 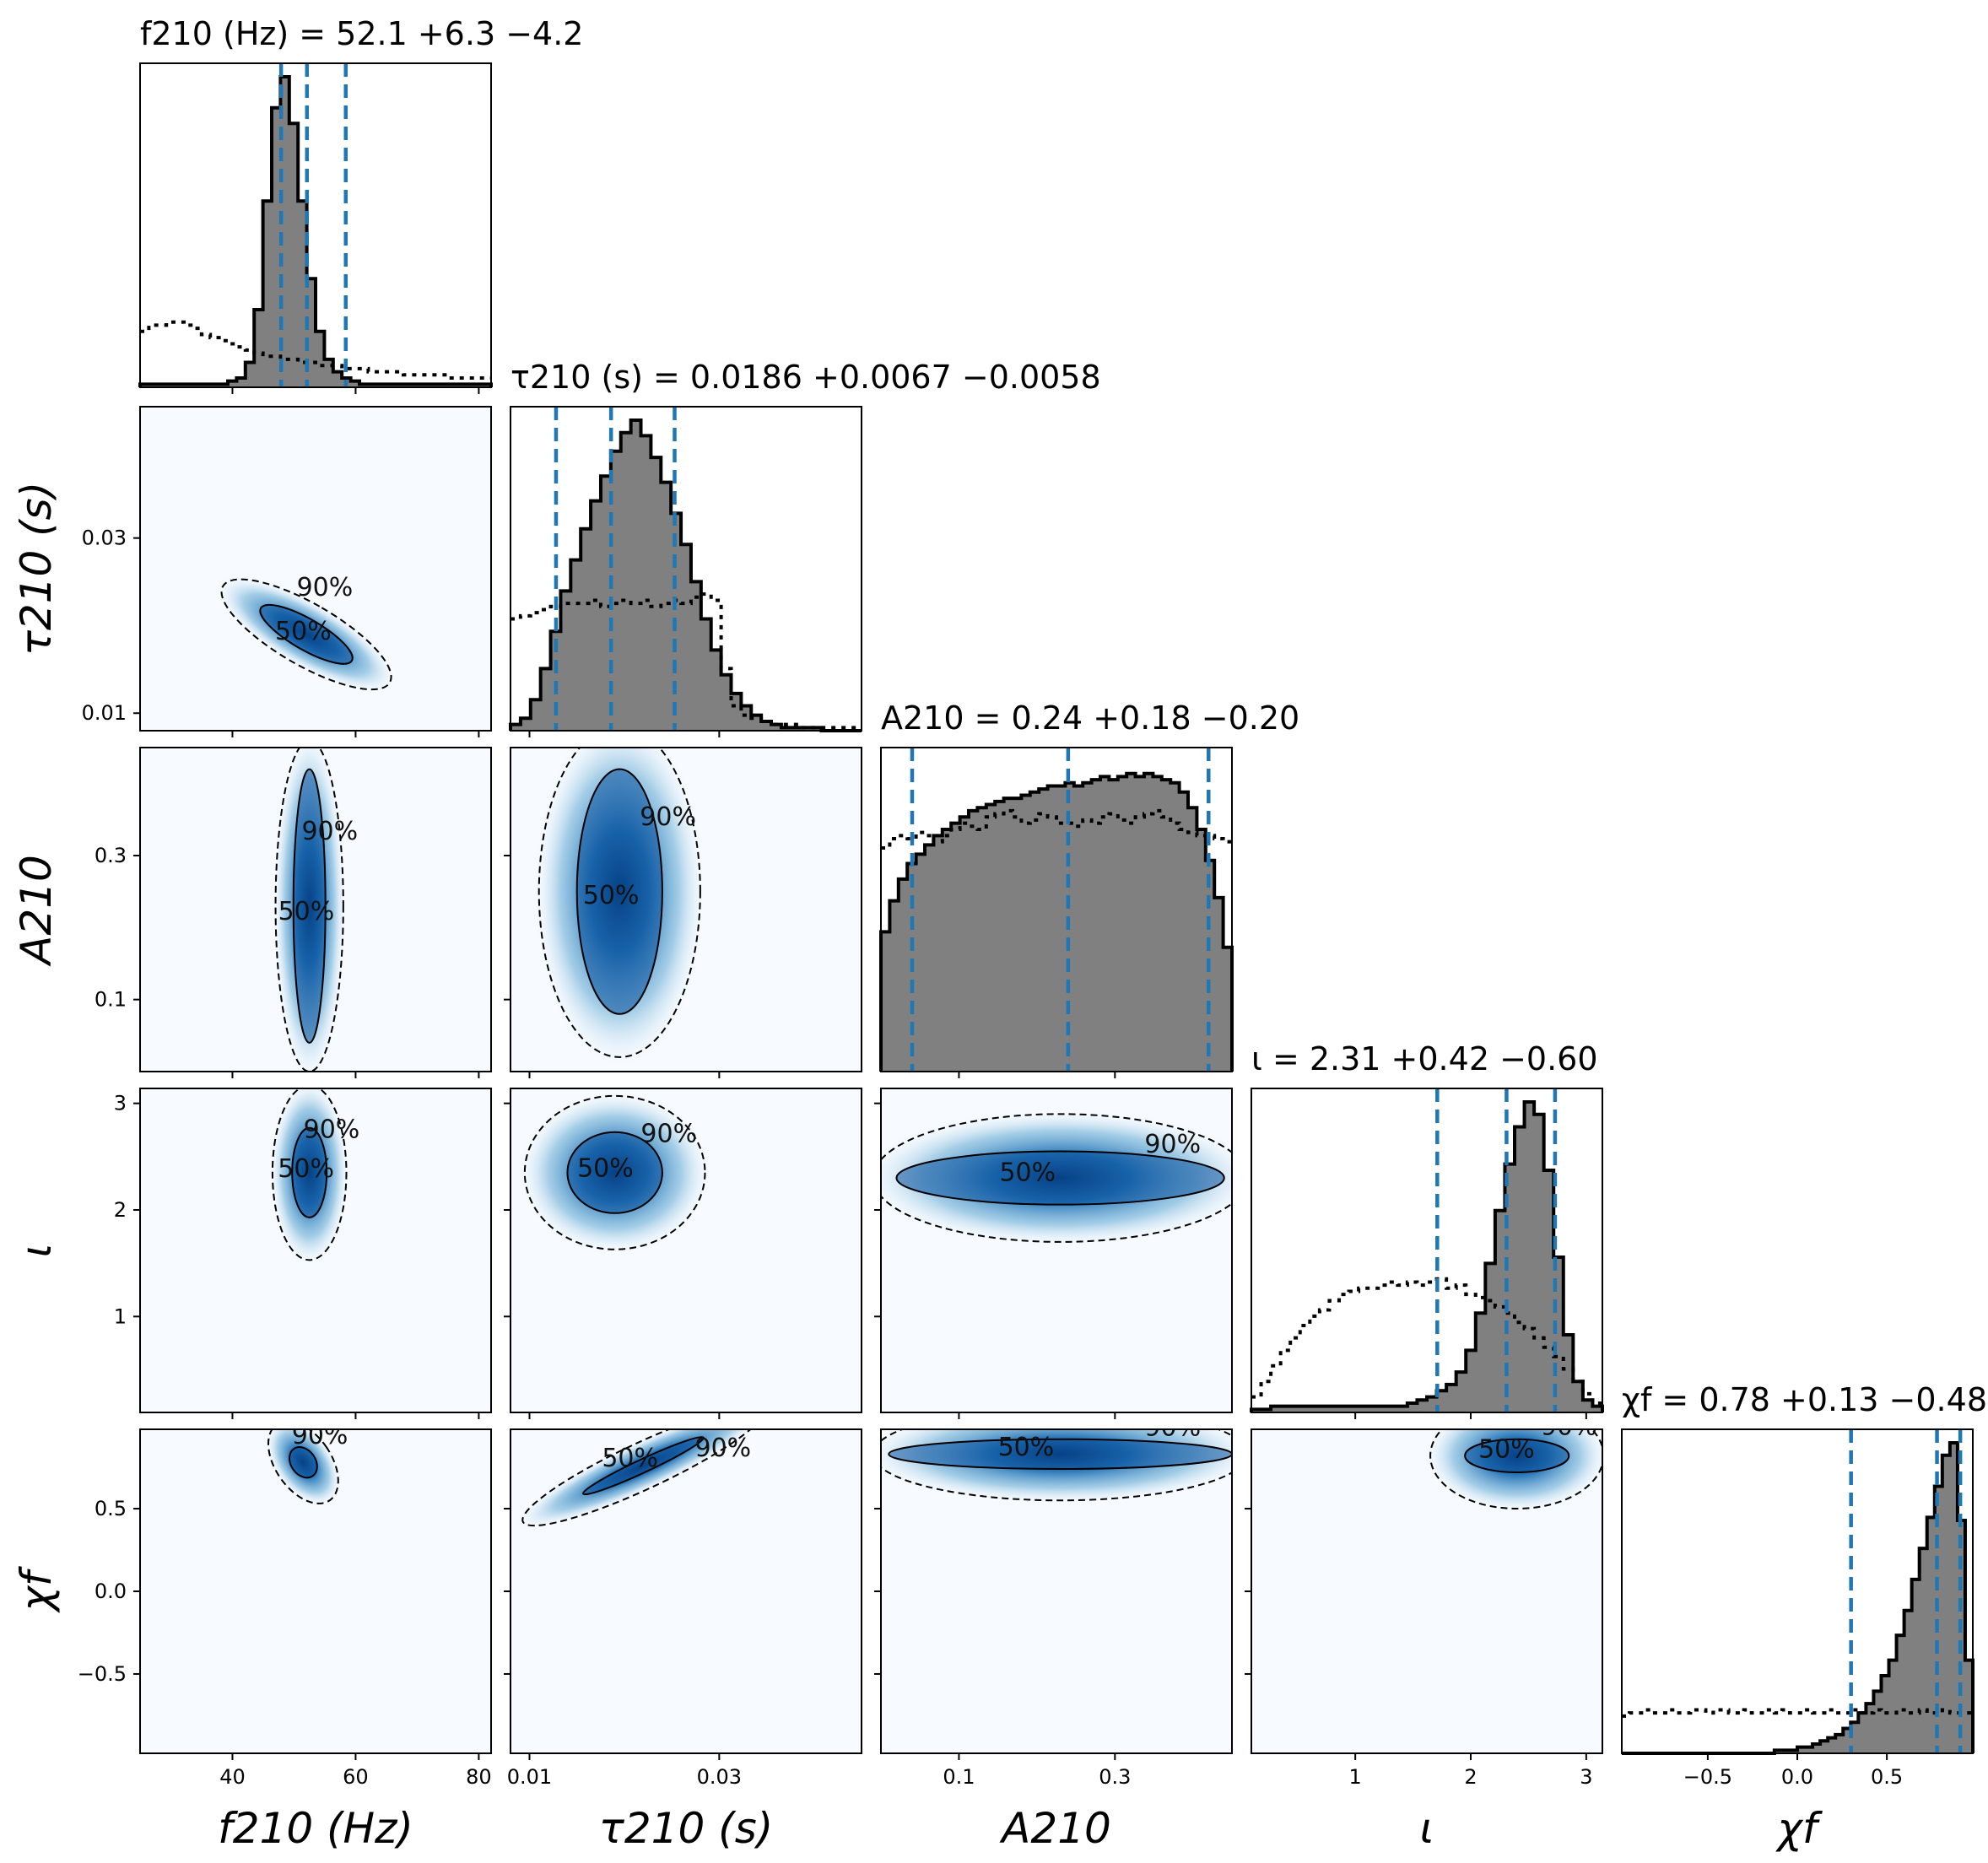 I want to click on diag-frame-f, so click(x=315, y=225).